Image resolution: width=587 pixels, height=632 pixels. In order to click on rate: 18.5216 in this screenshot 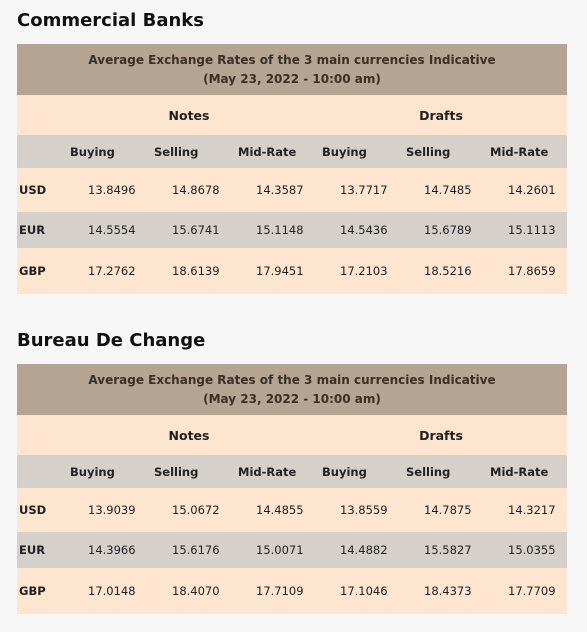, I will do `click(441, 271)`.